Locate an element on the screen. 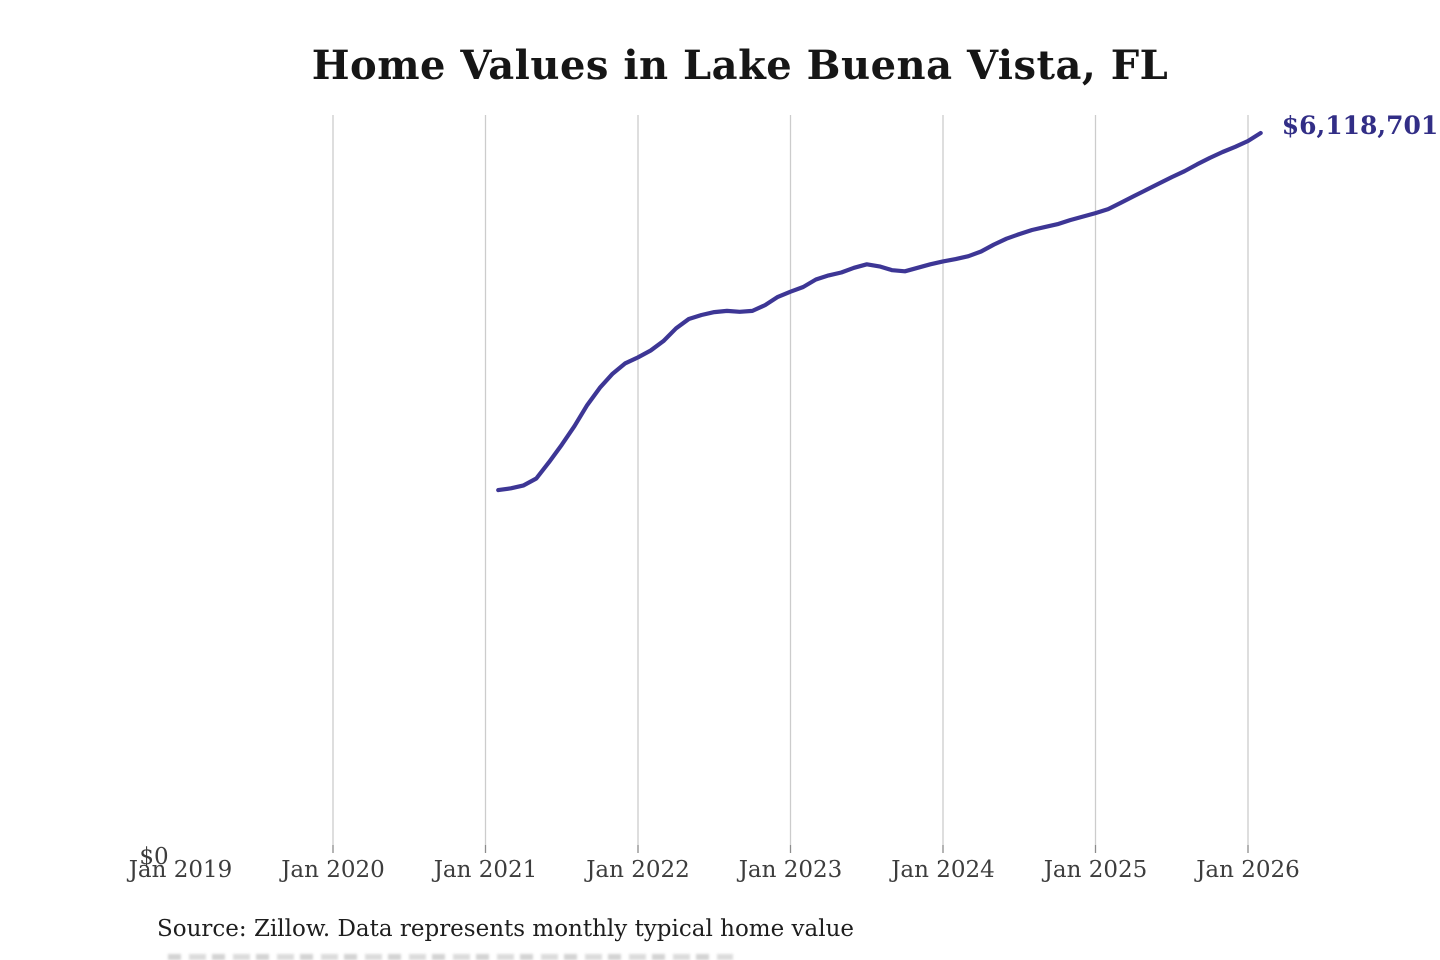 The height and width of the screenshot is (960, 1440). x-axis-tick-label-jan-2024: Jan 2024 is located at coordinates (943, 870).